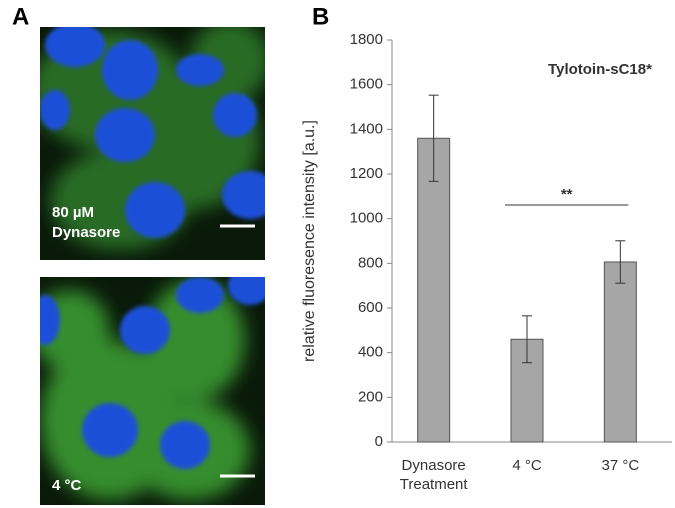  I want to click on y-tick-label: 1200, so click(366, 173).